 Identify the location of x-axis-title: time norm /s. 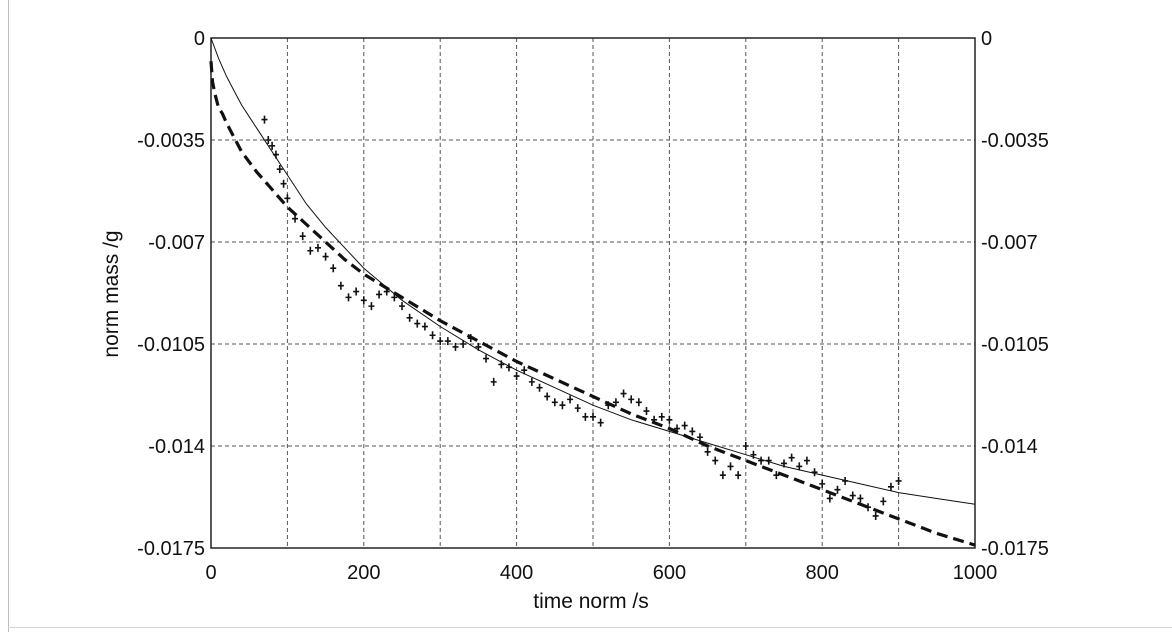
(591, 601).